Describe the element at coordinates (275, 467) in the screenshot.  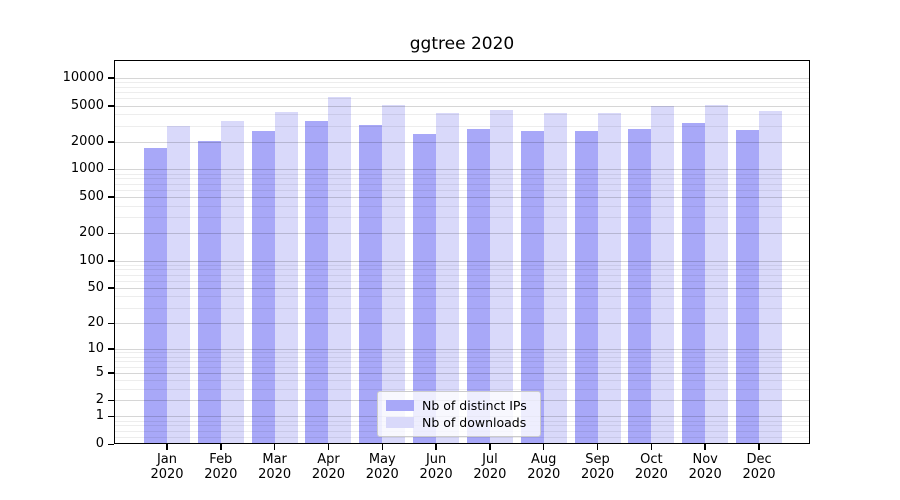
I see `x-axis-tick-label: Mar 2020` at that location.